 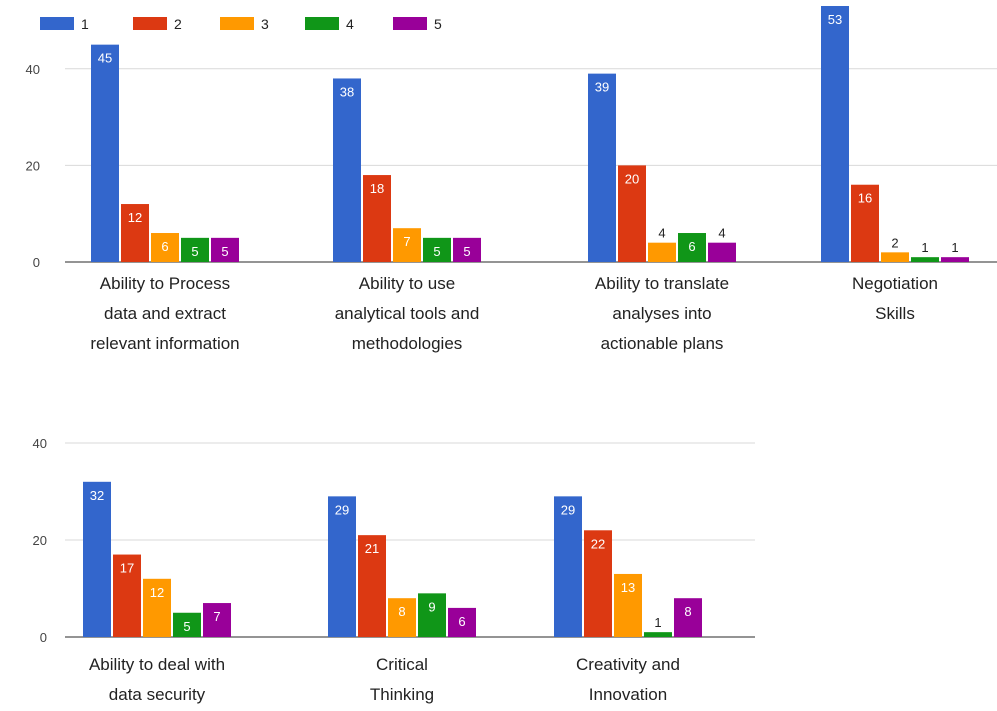 I want to click on data-label-cat1-s4: 5, so click(x=194, y=251).